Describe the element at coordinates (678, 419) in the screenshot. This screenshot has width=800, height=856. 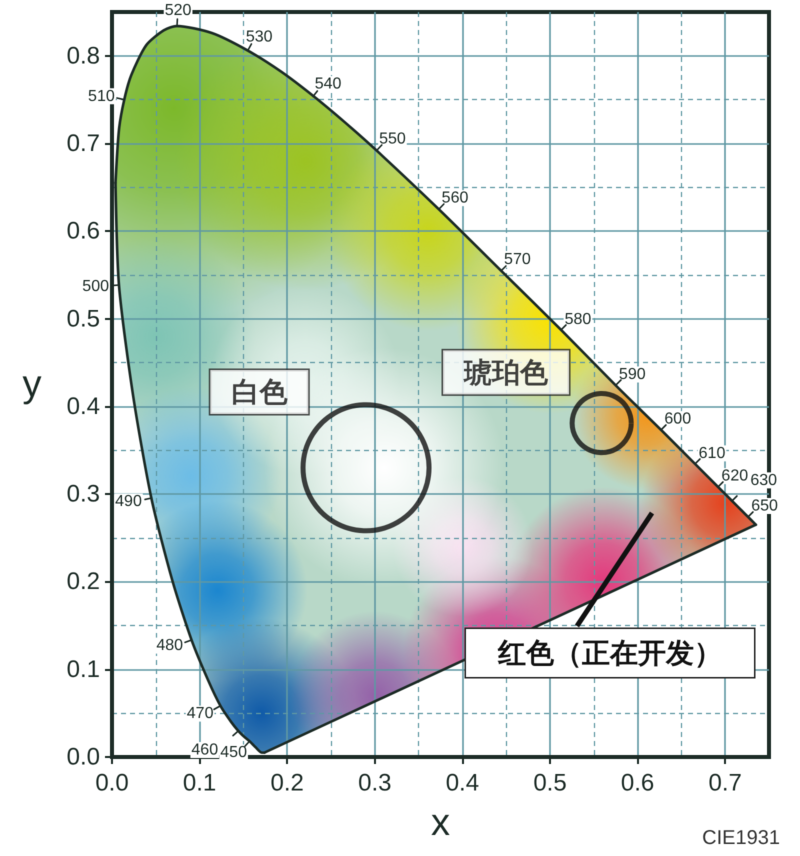
I see `annotation: 600` at that location.